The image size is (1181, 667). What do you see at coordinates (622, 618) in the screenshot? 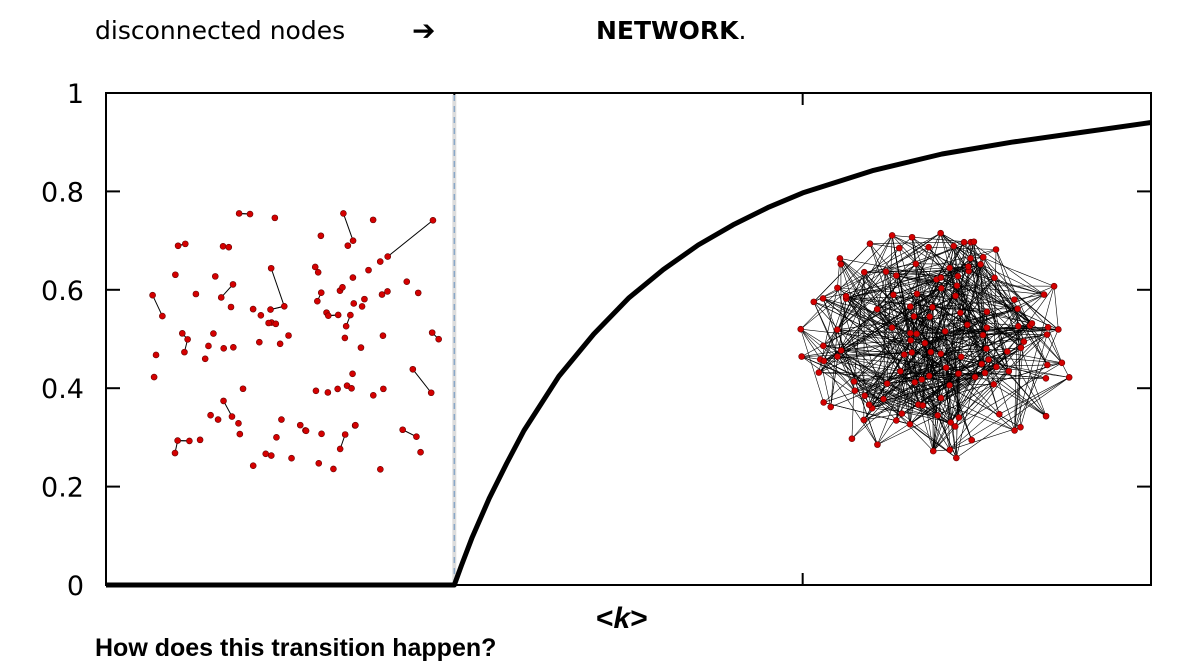
I see `x-label-var: k` at bounding box center [622, 618].